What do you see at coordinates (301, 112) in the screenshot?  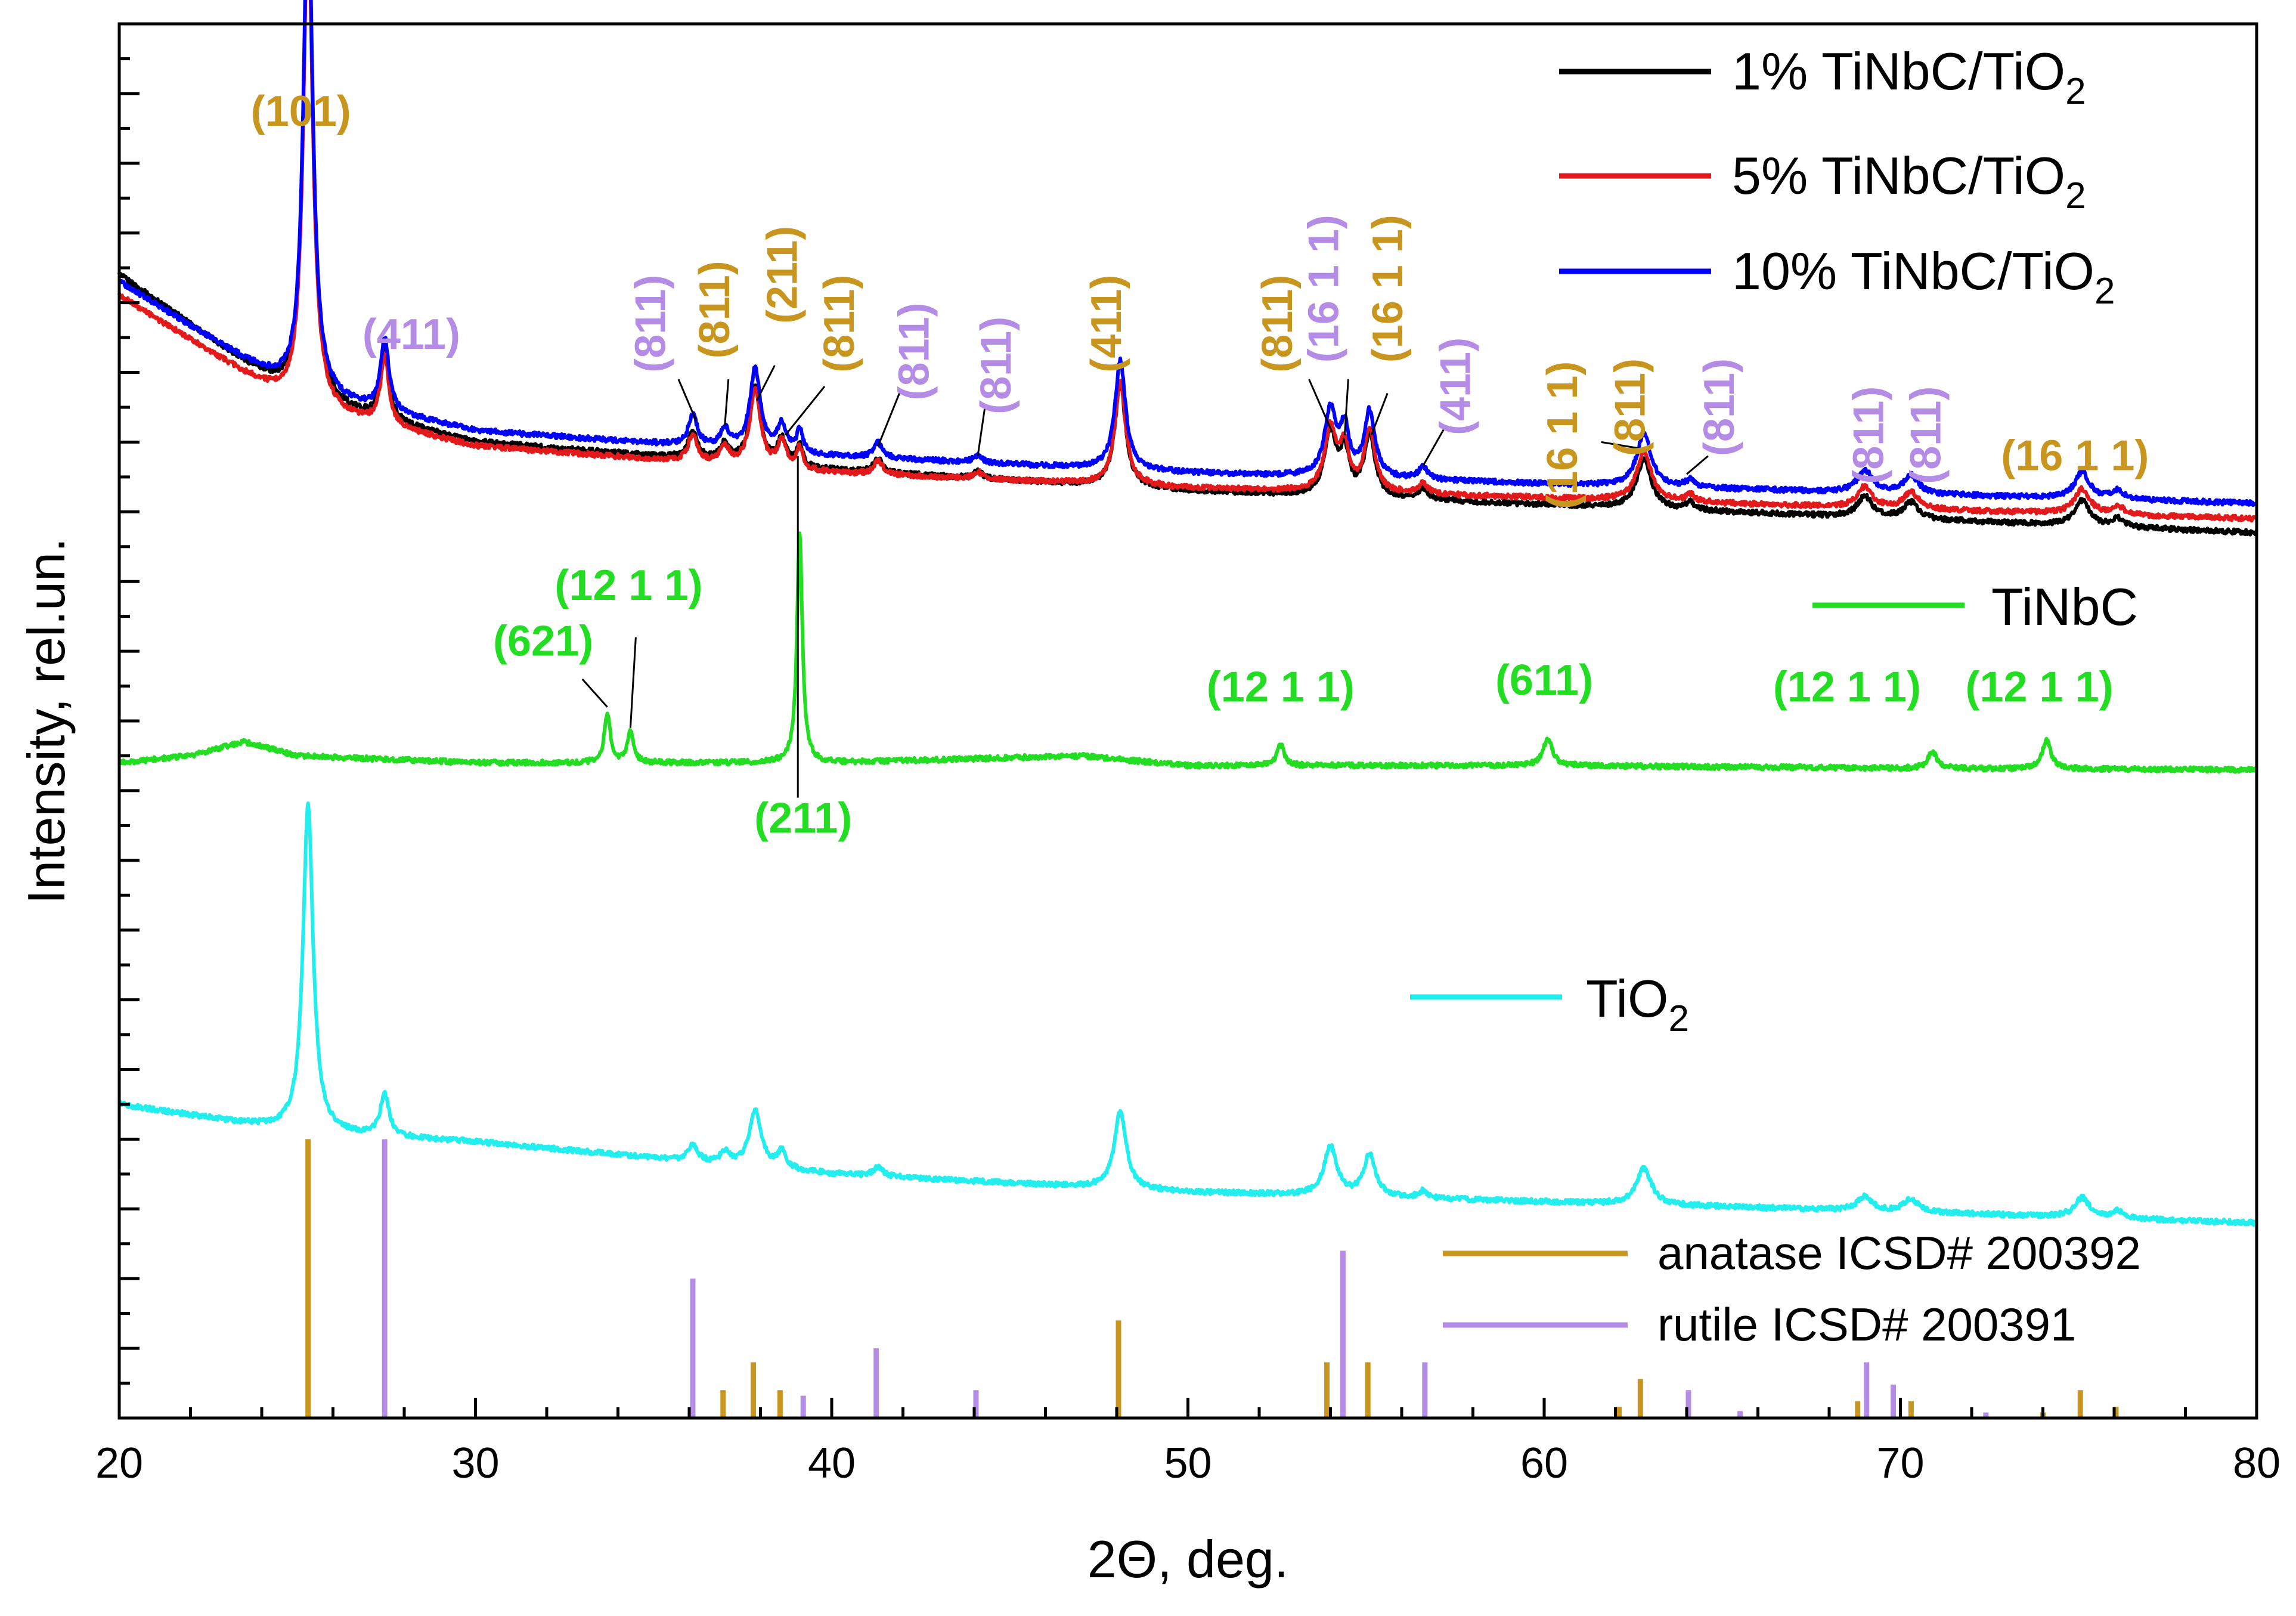 I see `peak-label: (101)` at bounding box center [301, 112].